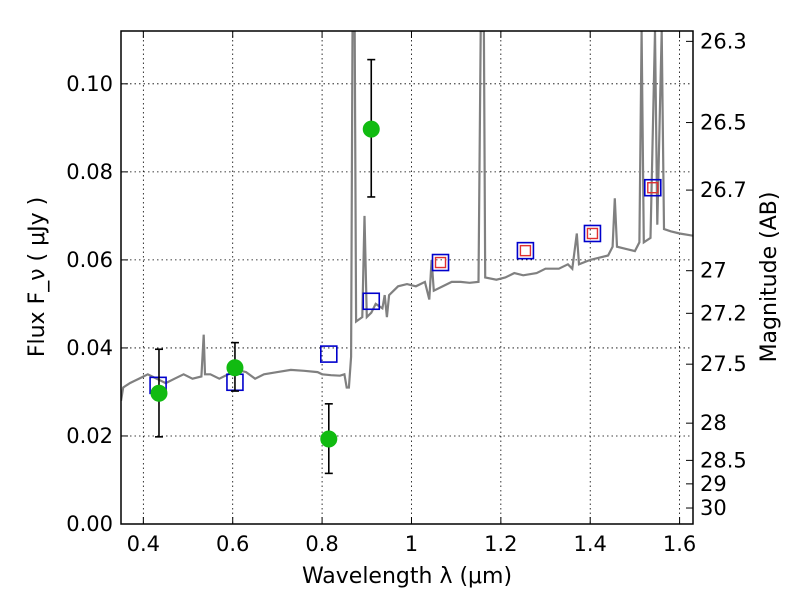 The width and height of the screenshot is (800, 604). Describe the element at coordinates (713, 484) in the screenshot. I see `magnitude-tick-label: 29` at that location.